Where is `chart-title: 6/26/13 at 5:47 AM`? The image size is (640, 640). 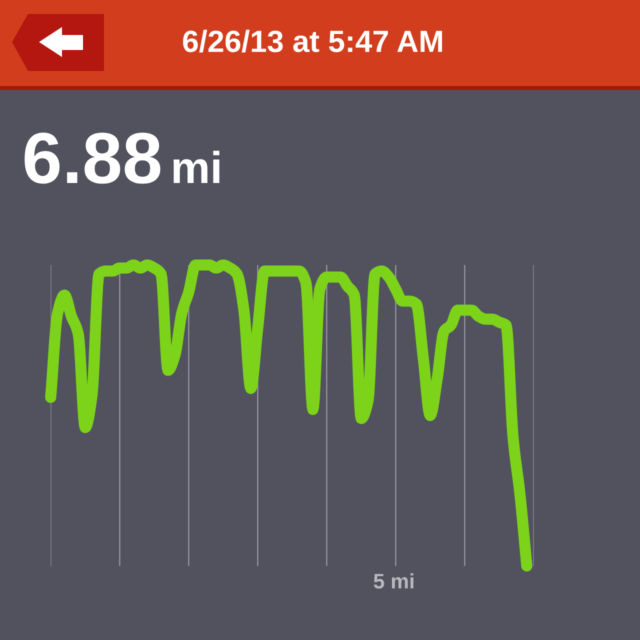
chart-title: 6/26/13 at 5:47 AM is located at coordinates (312, 41).